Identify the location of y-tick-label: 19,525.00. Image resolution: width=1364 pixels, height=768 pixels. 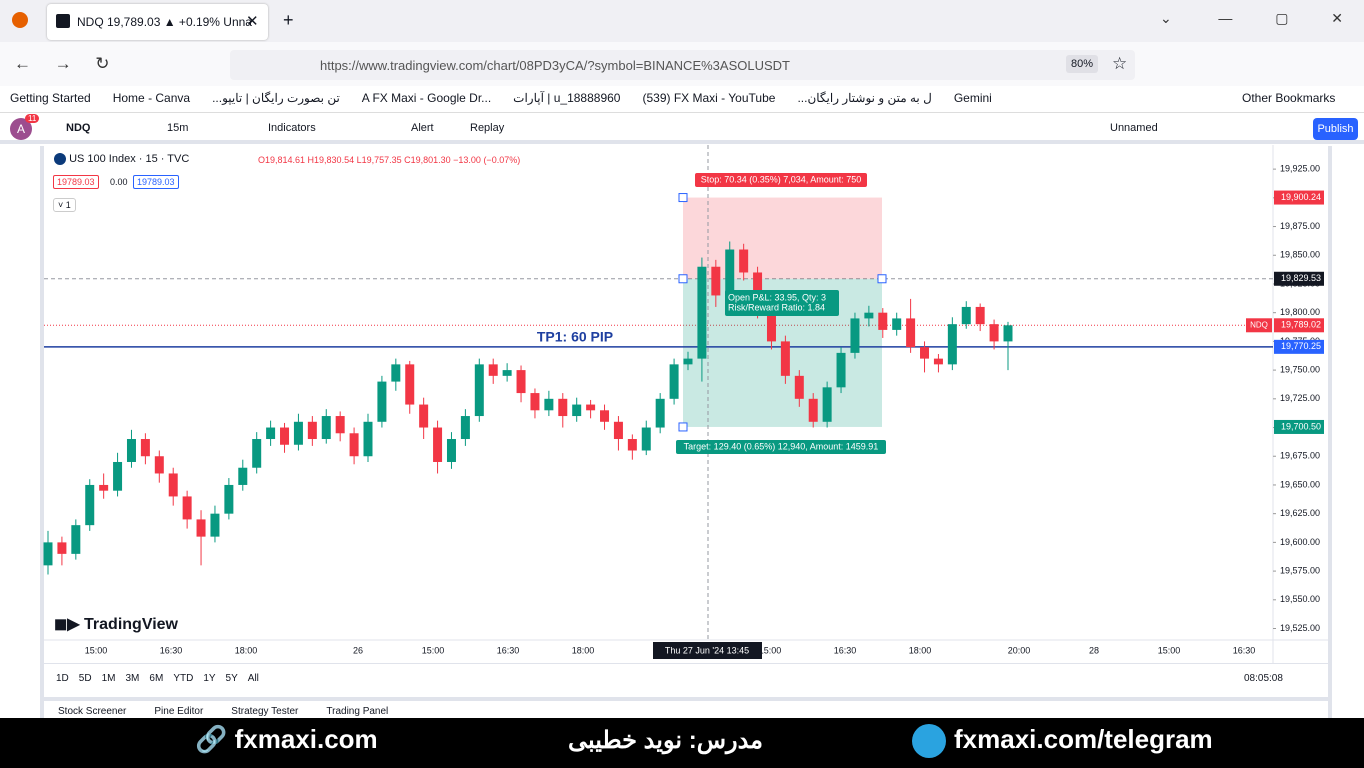
(1300, 628).